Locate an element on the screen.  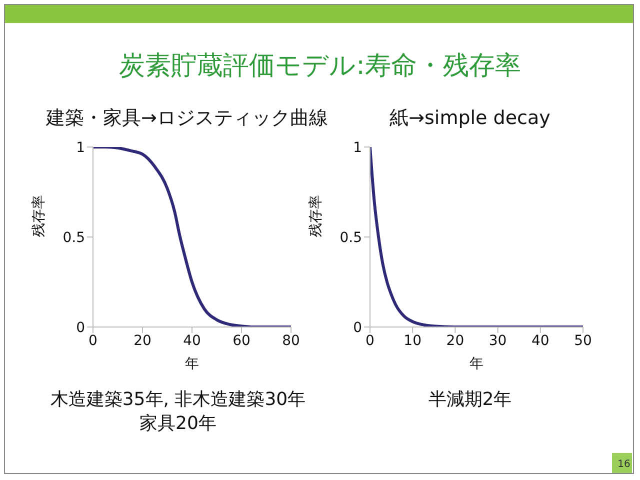
x-tick-label: 10 is located at coordinates (413, 340).